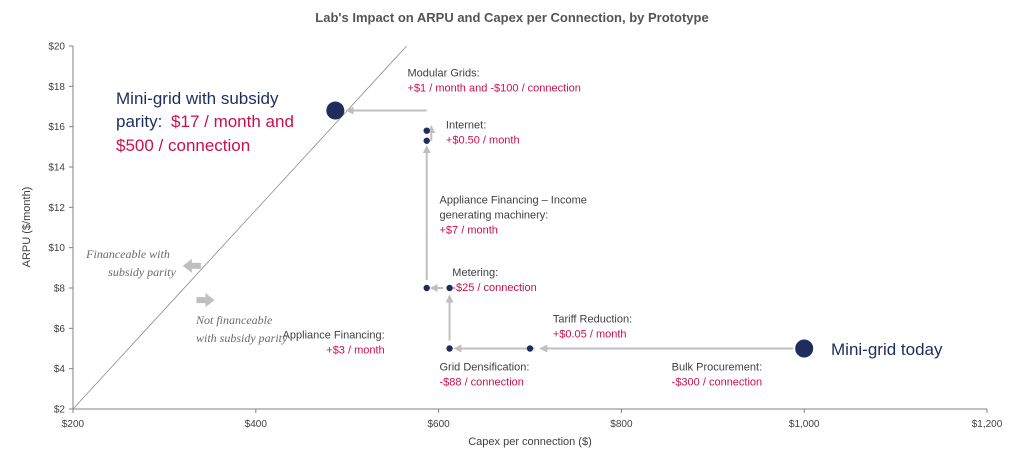 The height and width of the screenshot is (459, 1024). I want to click on y-tick-label: $16, so click(56, 127).